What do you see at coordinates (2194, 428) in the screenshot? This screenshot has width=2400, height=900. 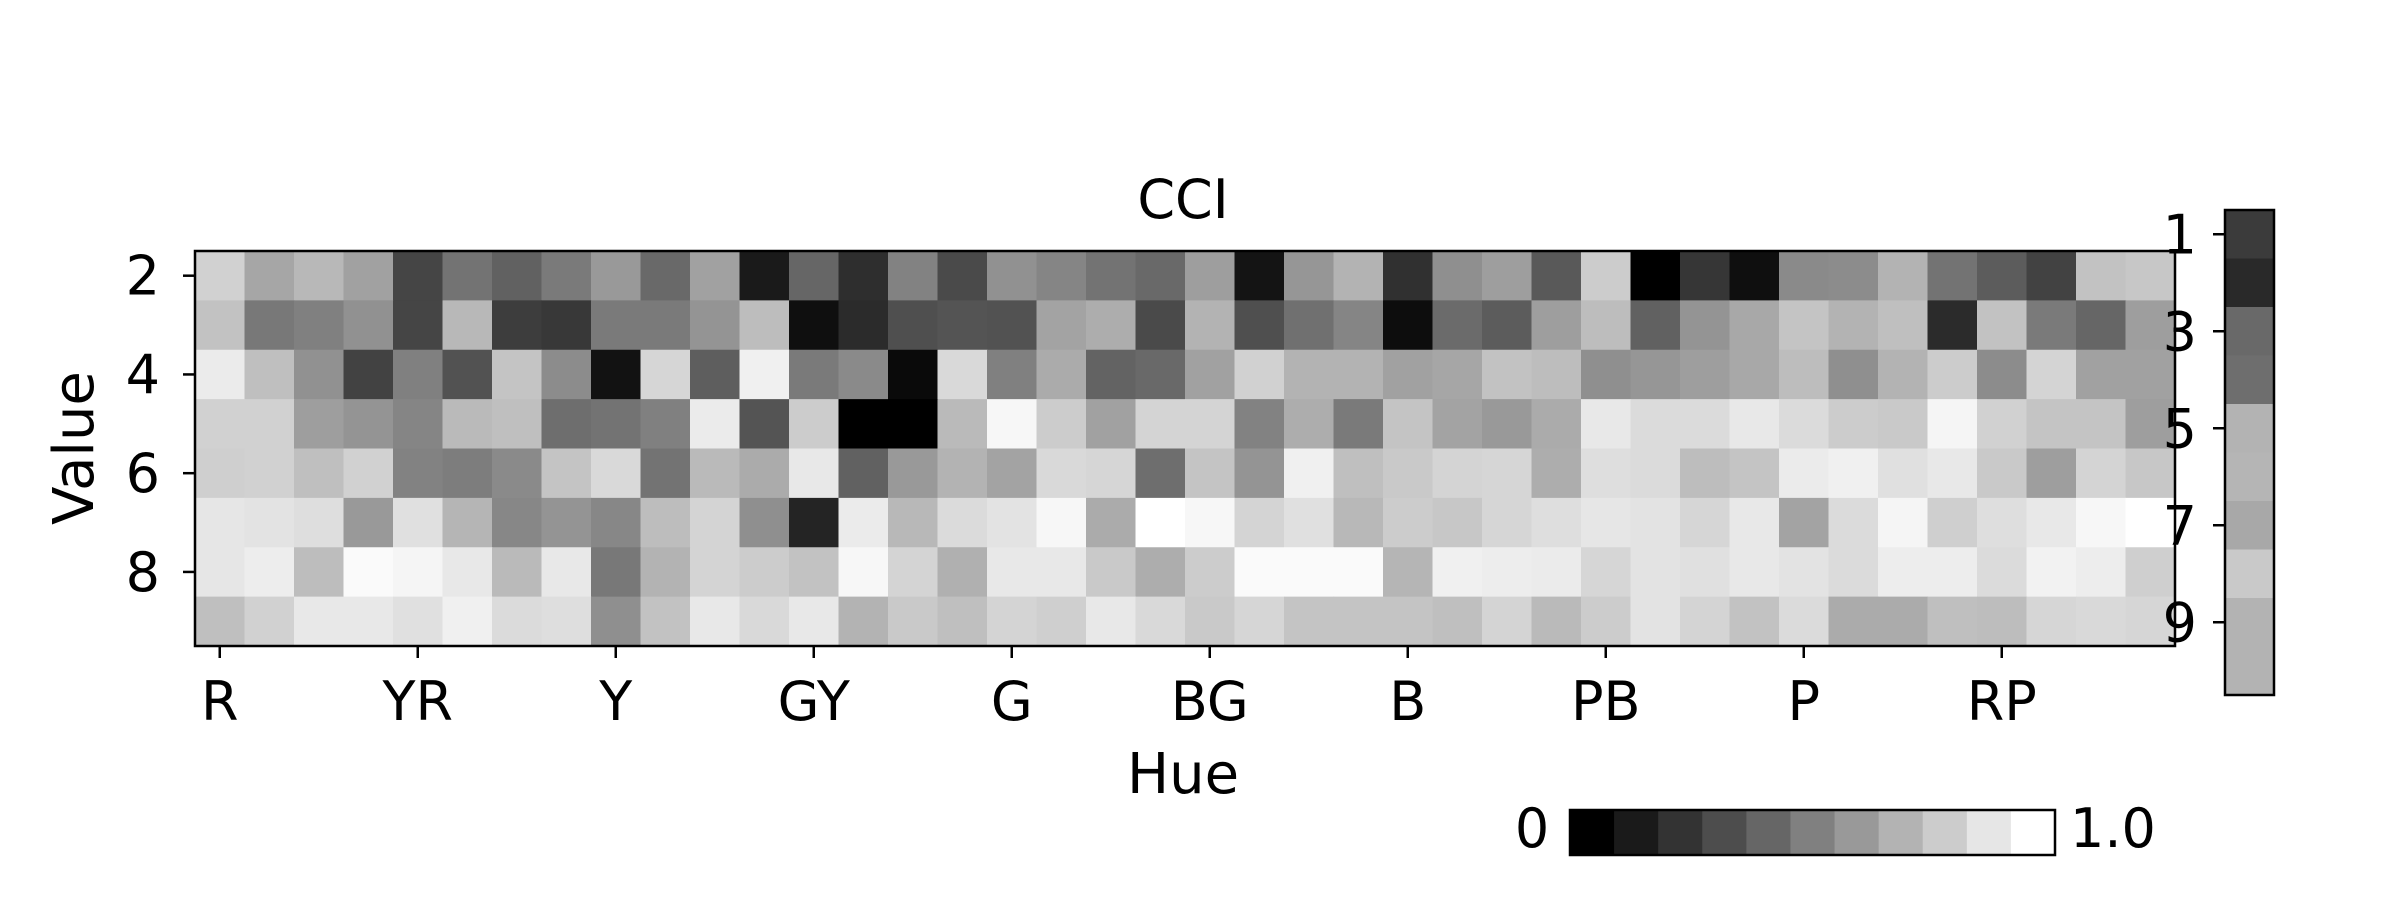 I see `value-colorbar-ticks: 1 3 5 7 9` at bounding box center [2194, 428].